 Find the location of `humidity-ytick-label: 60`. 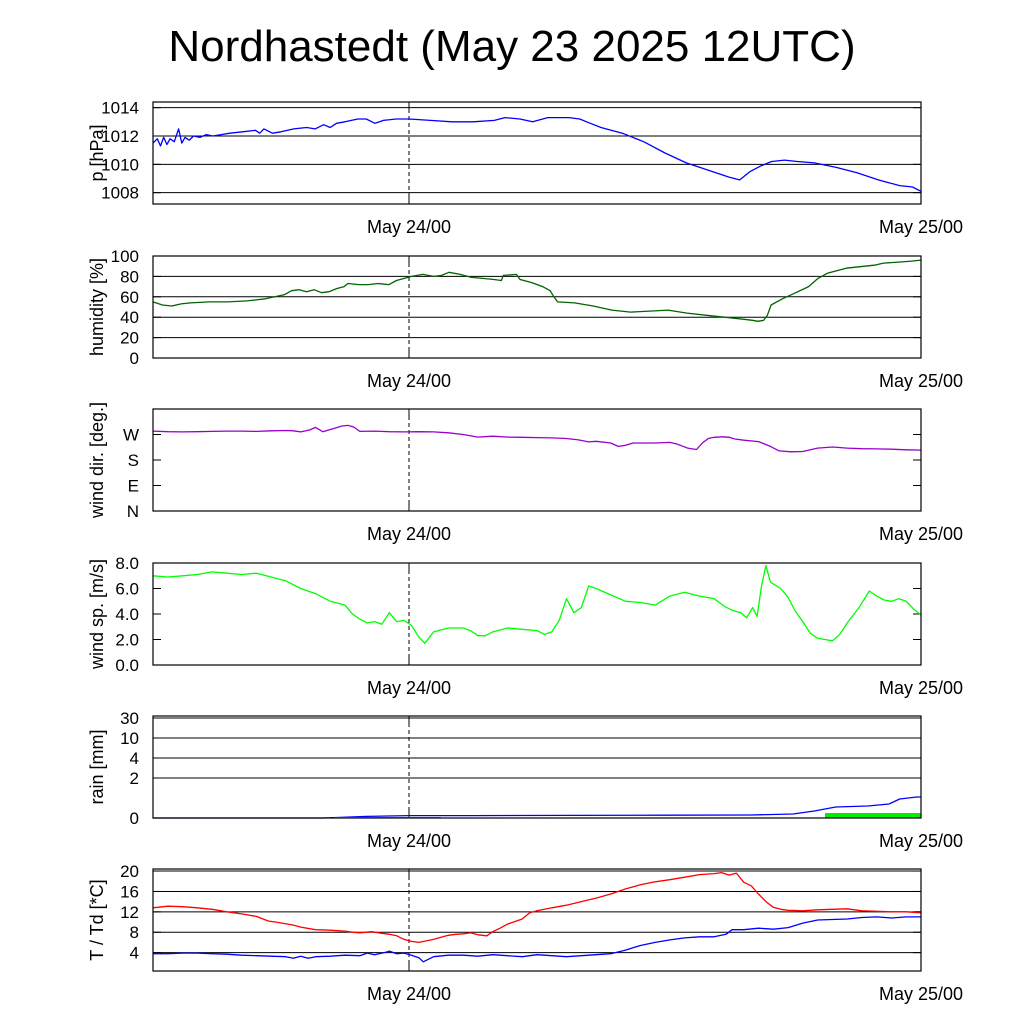

humidity-ytick-label: 60 is located at coordinates (129, 297).